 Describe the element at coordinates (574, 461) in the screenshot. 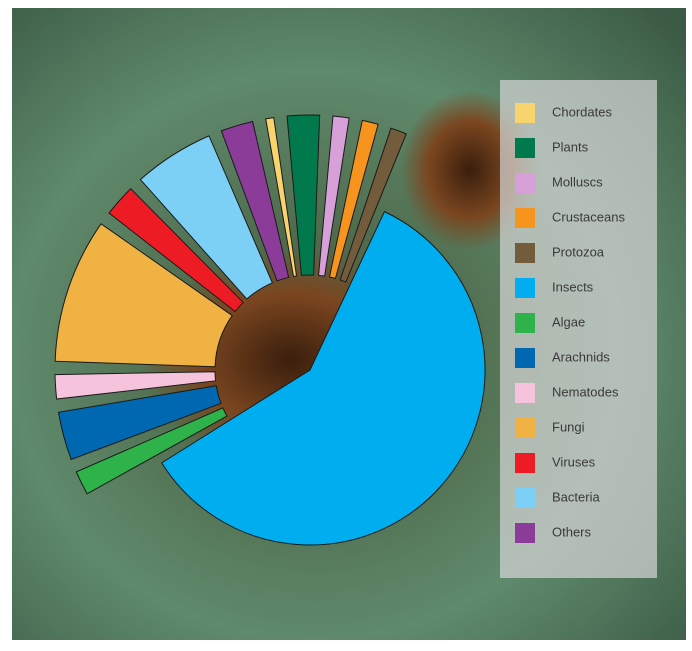

I see `legend-label: Viruses` at that location.